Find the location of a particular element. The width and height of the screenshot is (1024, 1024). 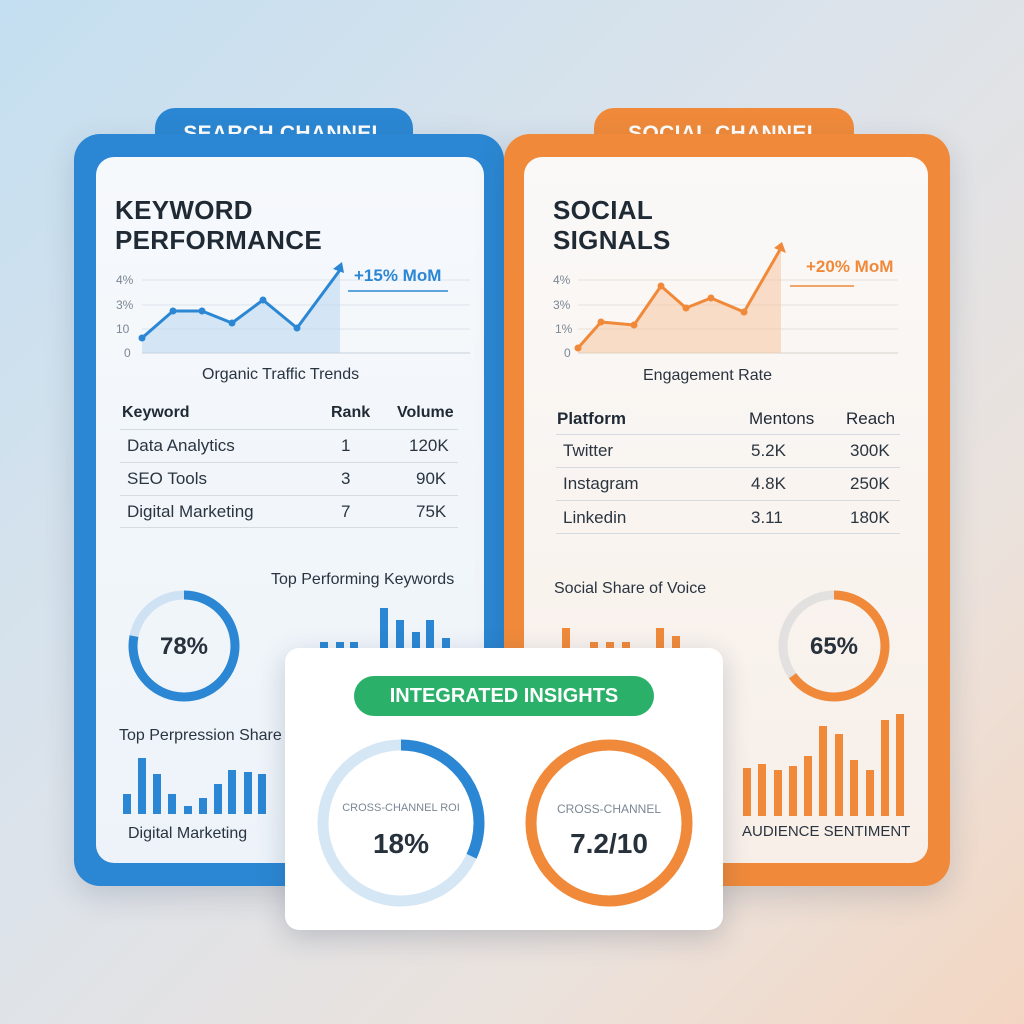

social-col-reach: Reach is located at coordinates (871, 418).